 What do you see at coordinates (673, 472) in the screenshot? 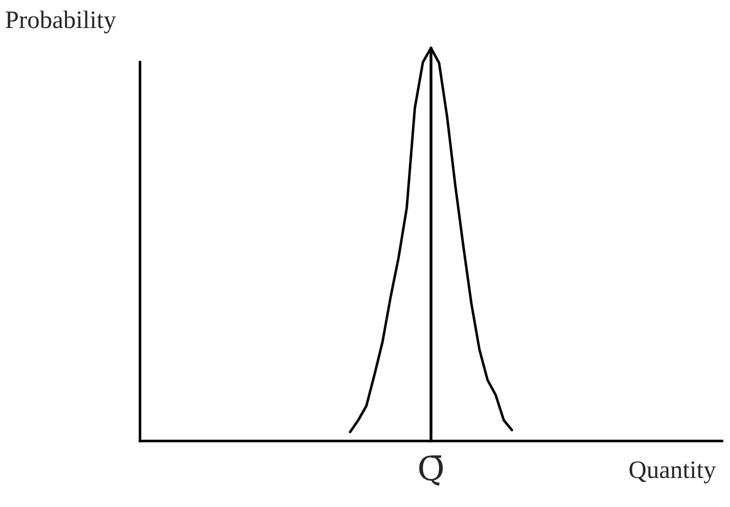
I see `x-axis-title: Quantity` at bounding box center [673, 472].